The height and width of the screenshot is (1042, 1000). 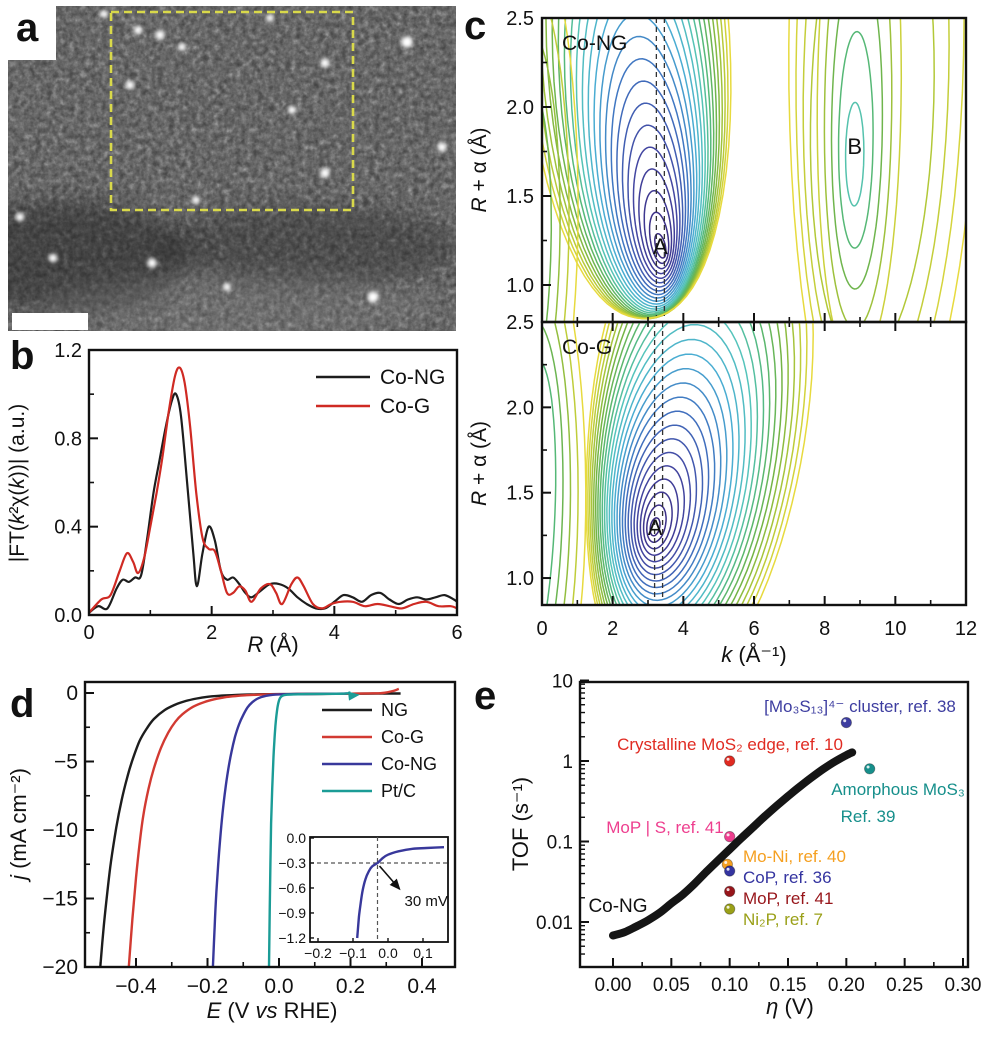 What do you see at coordinates (788, 985) in the screenshot?
I see `x-tick-label: 0.15` at bounding box center [788, 985].